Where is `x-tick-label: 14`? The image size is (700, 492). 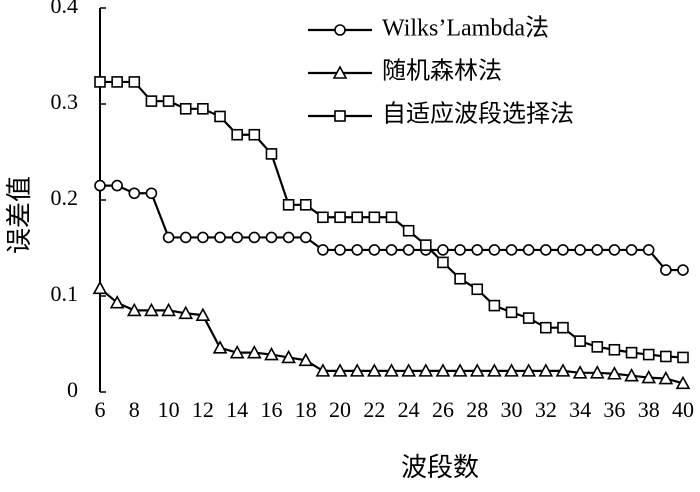 x-tick-label: 14 is located at coordinates (237, 409).